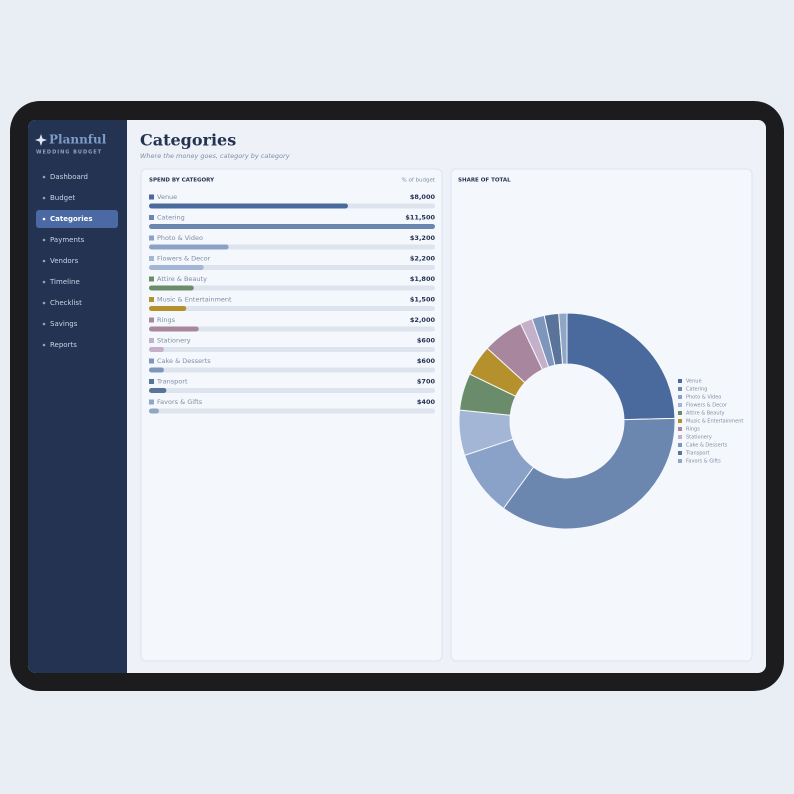 The image size is (794, 794). I want to click on nav-item: Dashboard, so click(69, 177).